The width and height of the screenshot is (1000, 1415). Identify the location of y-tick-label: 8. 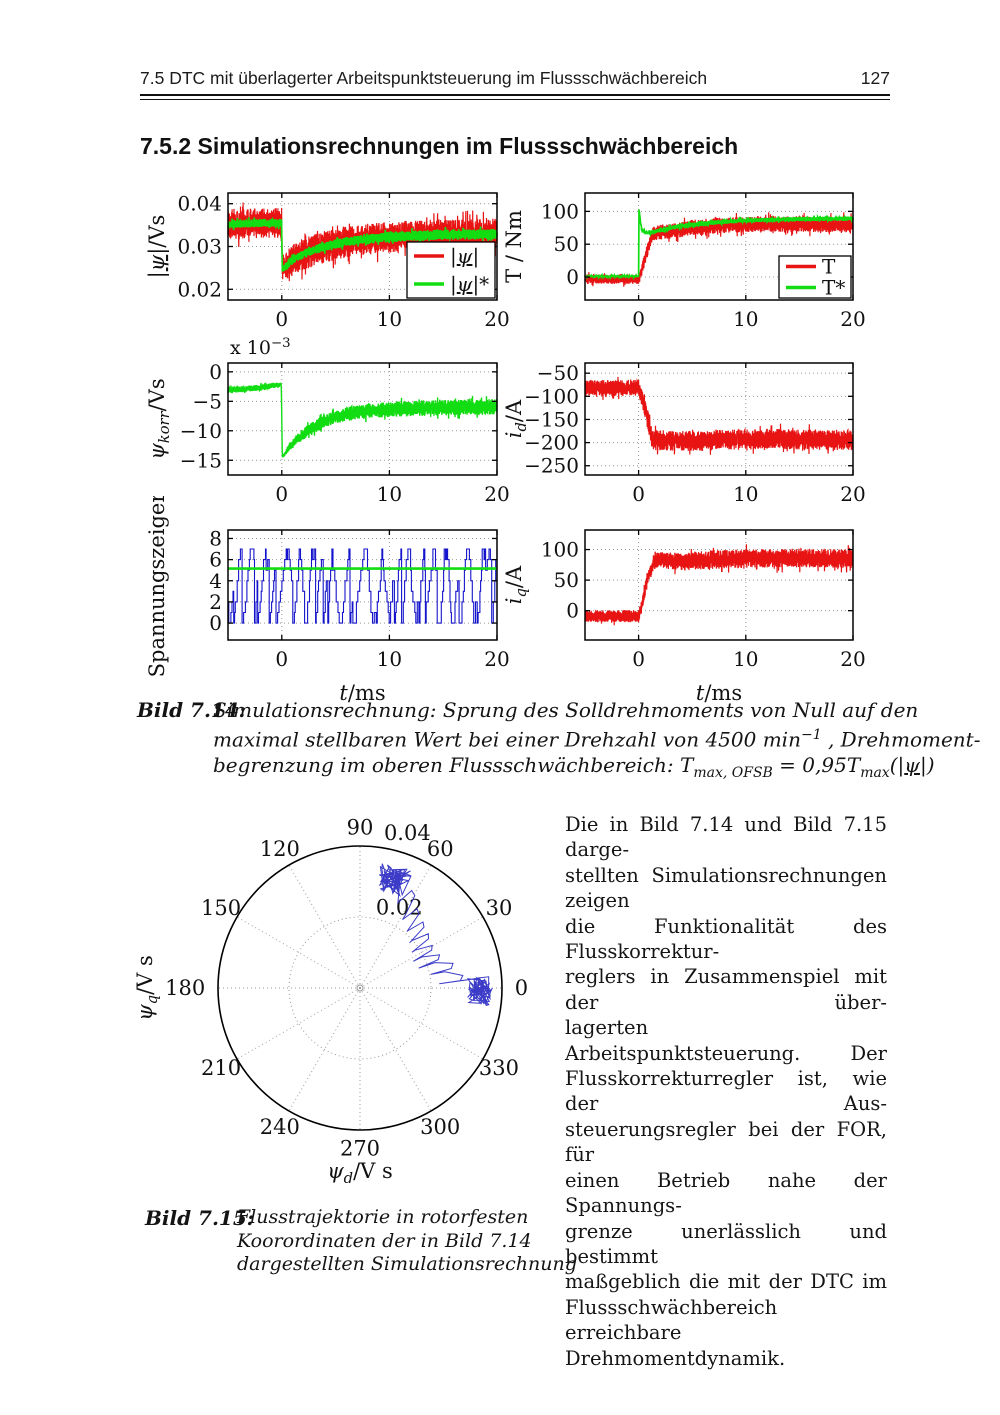
(215, 538).